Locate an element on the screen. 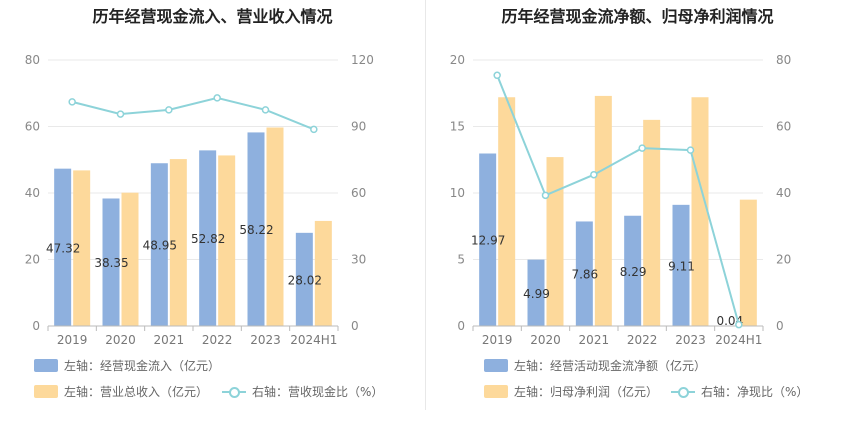  y-right-tick-label: 80 is located at coordinates (783, 60).